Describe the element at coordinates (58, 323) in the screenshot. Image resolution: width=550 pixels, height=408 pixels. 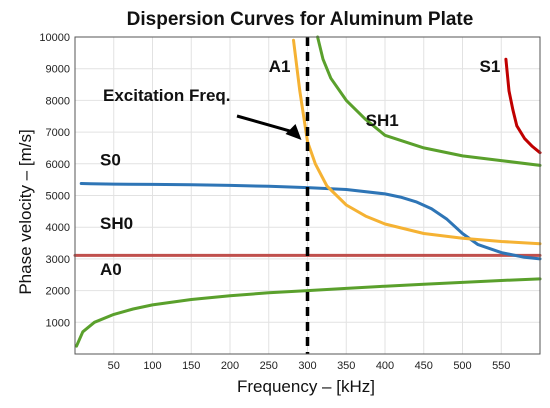
I see `y-tick-label: 1000` at that location.